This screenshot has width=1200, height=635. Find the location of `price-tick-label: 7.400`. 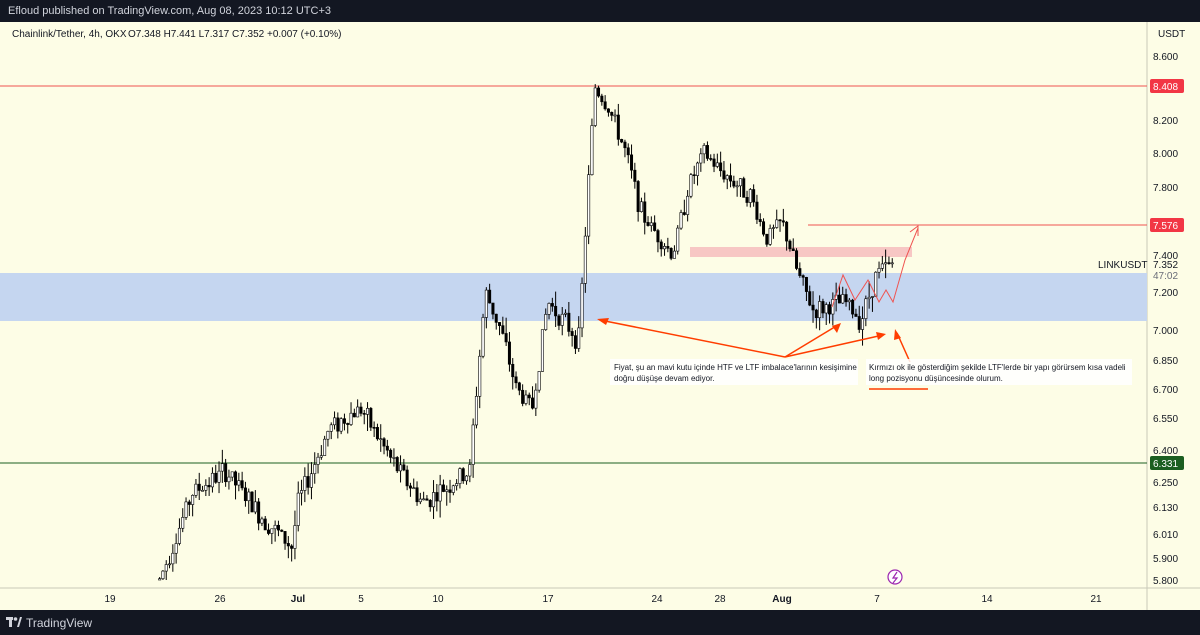

price-tick-label: 7.400 is located at coordinates (1165, 256).